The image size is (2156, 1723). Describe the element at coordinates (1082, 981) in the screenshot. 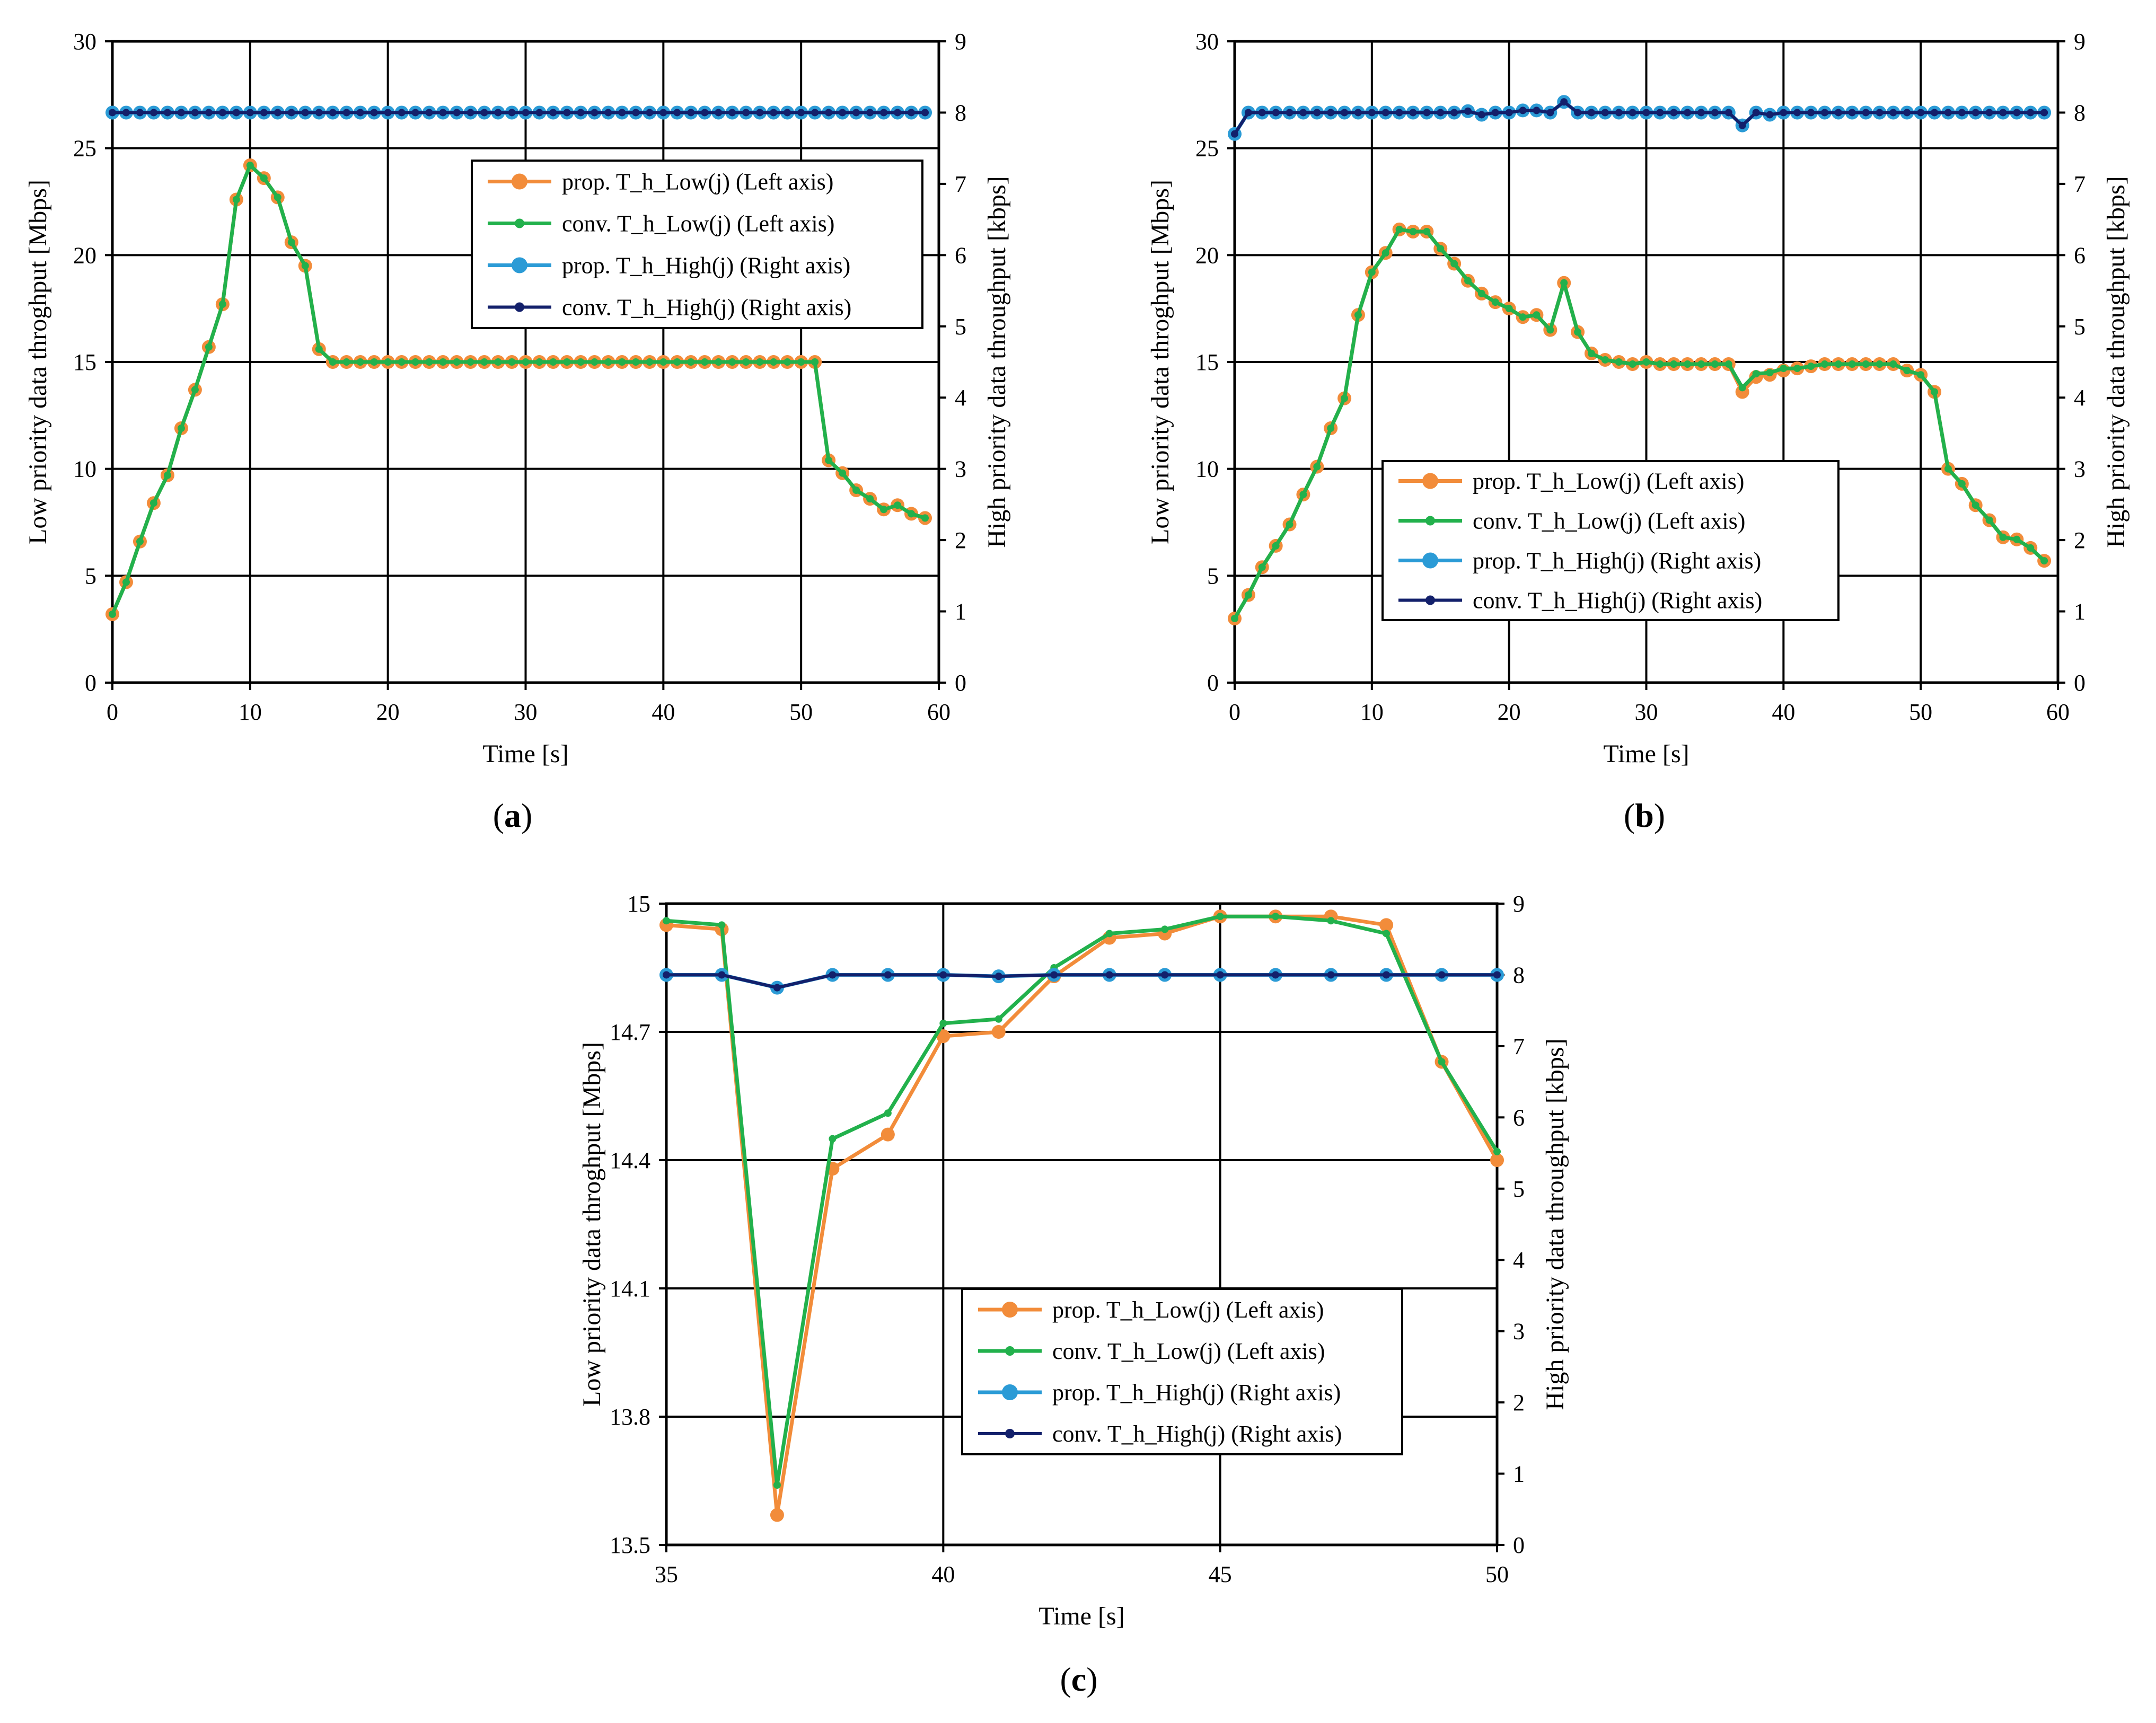

I see `series-conv_high` at that location.